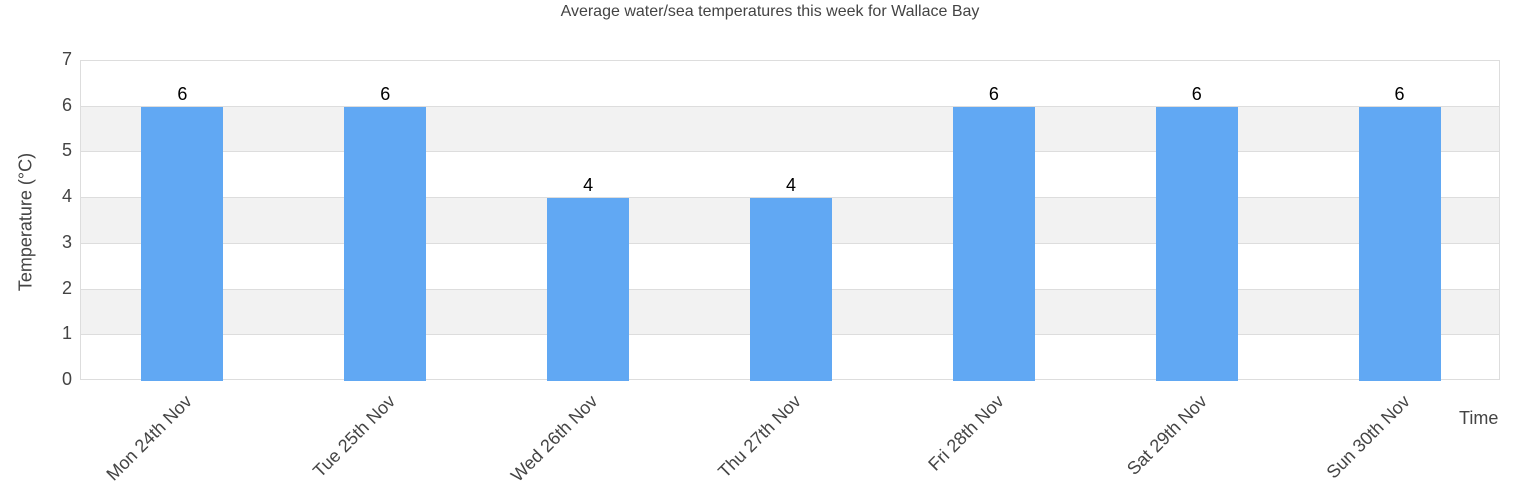 Image resolution: width=1540 pixels, height=500 pixels. What do you see at coordinates (1166, 435) in the screenshot?
I see `x-tick-label: Sat 29th Nov` at bounding box center [1166, 435].